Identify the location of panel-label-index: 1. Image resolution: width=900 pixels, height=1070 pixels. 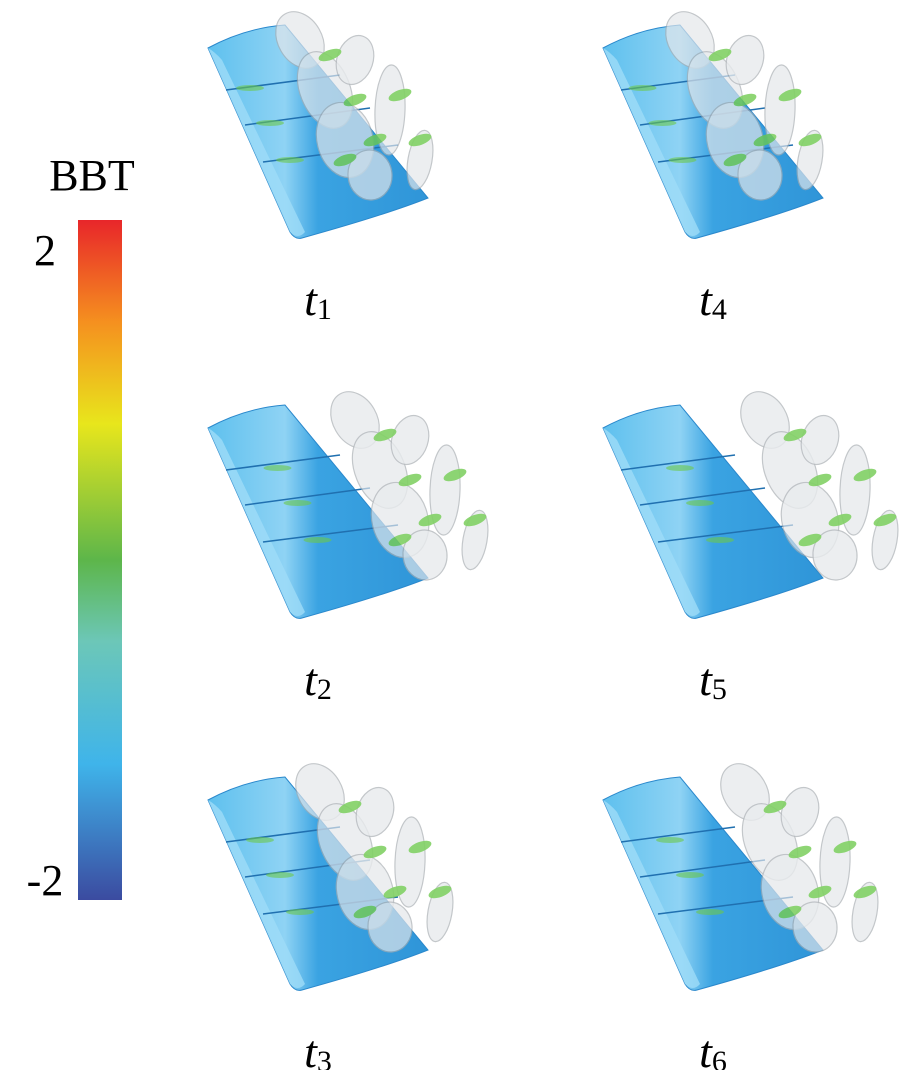
(324, 309).